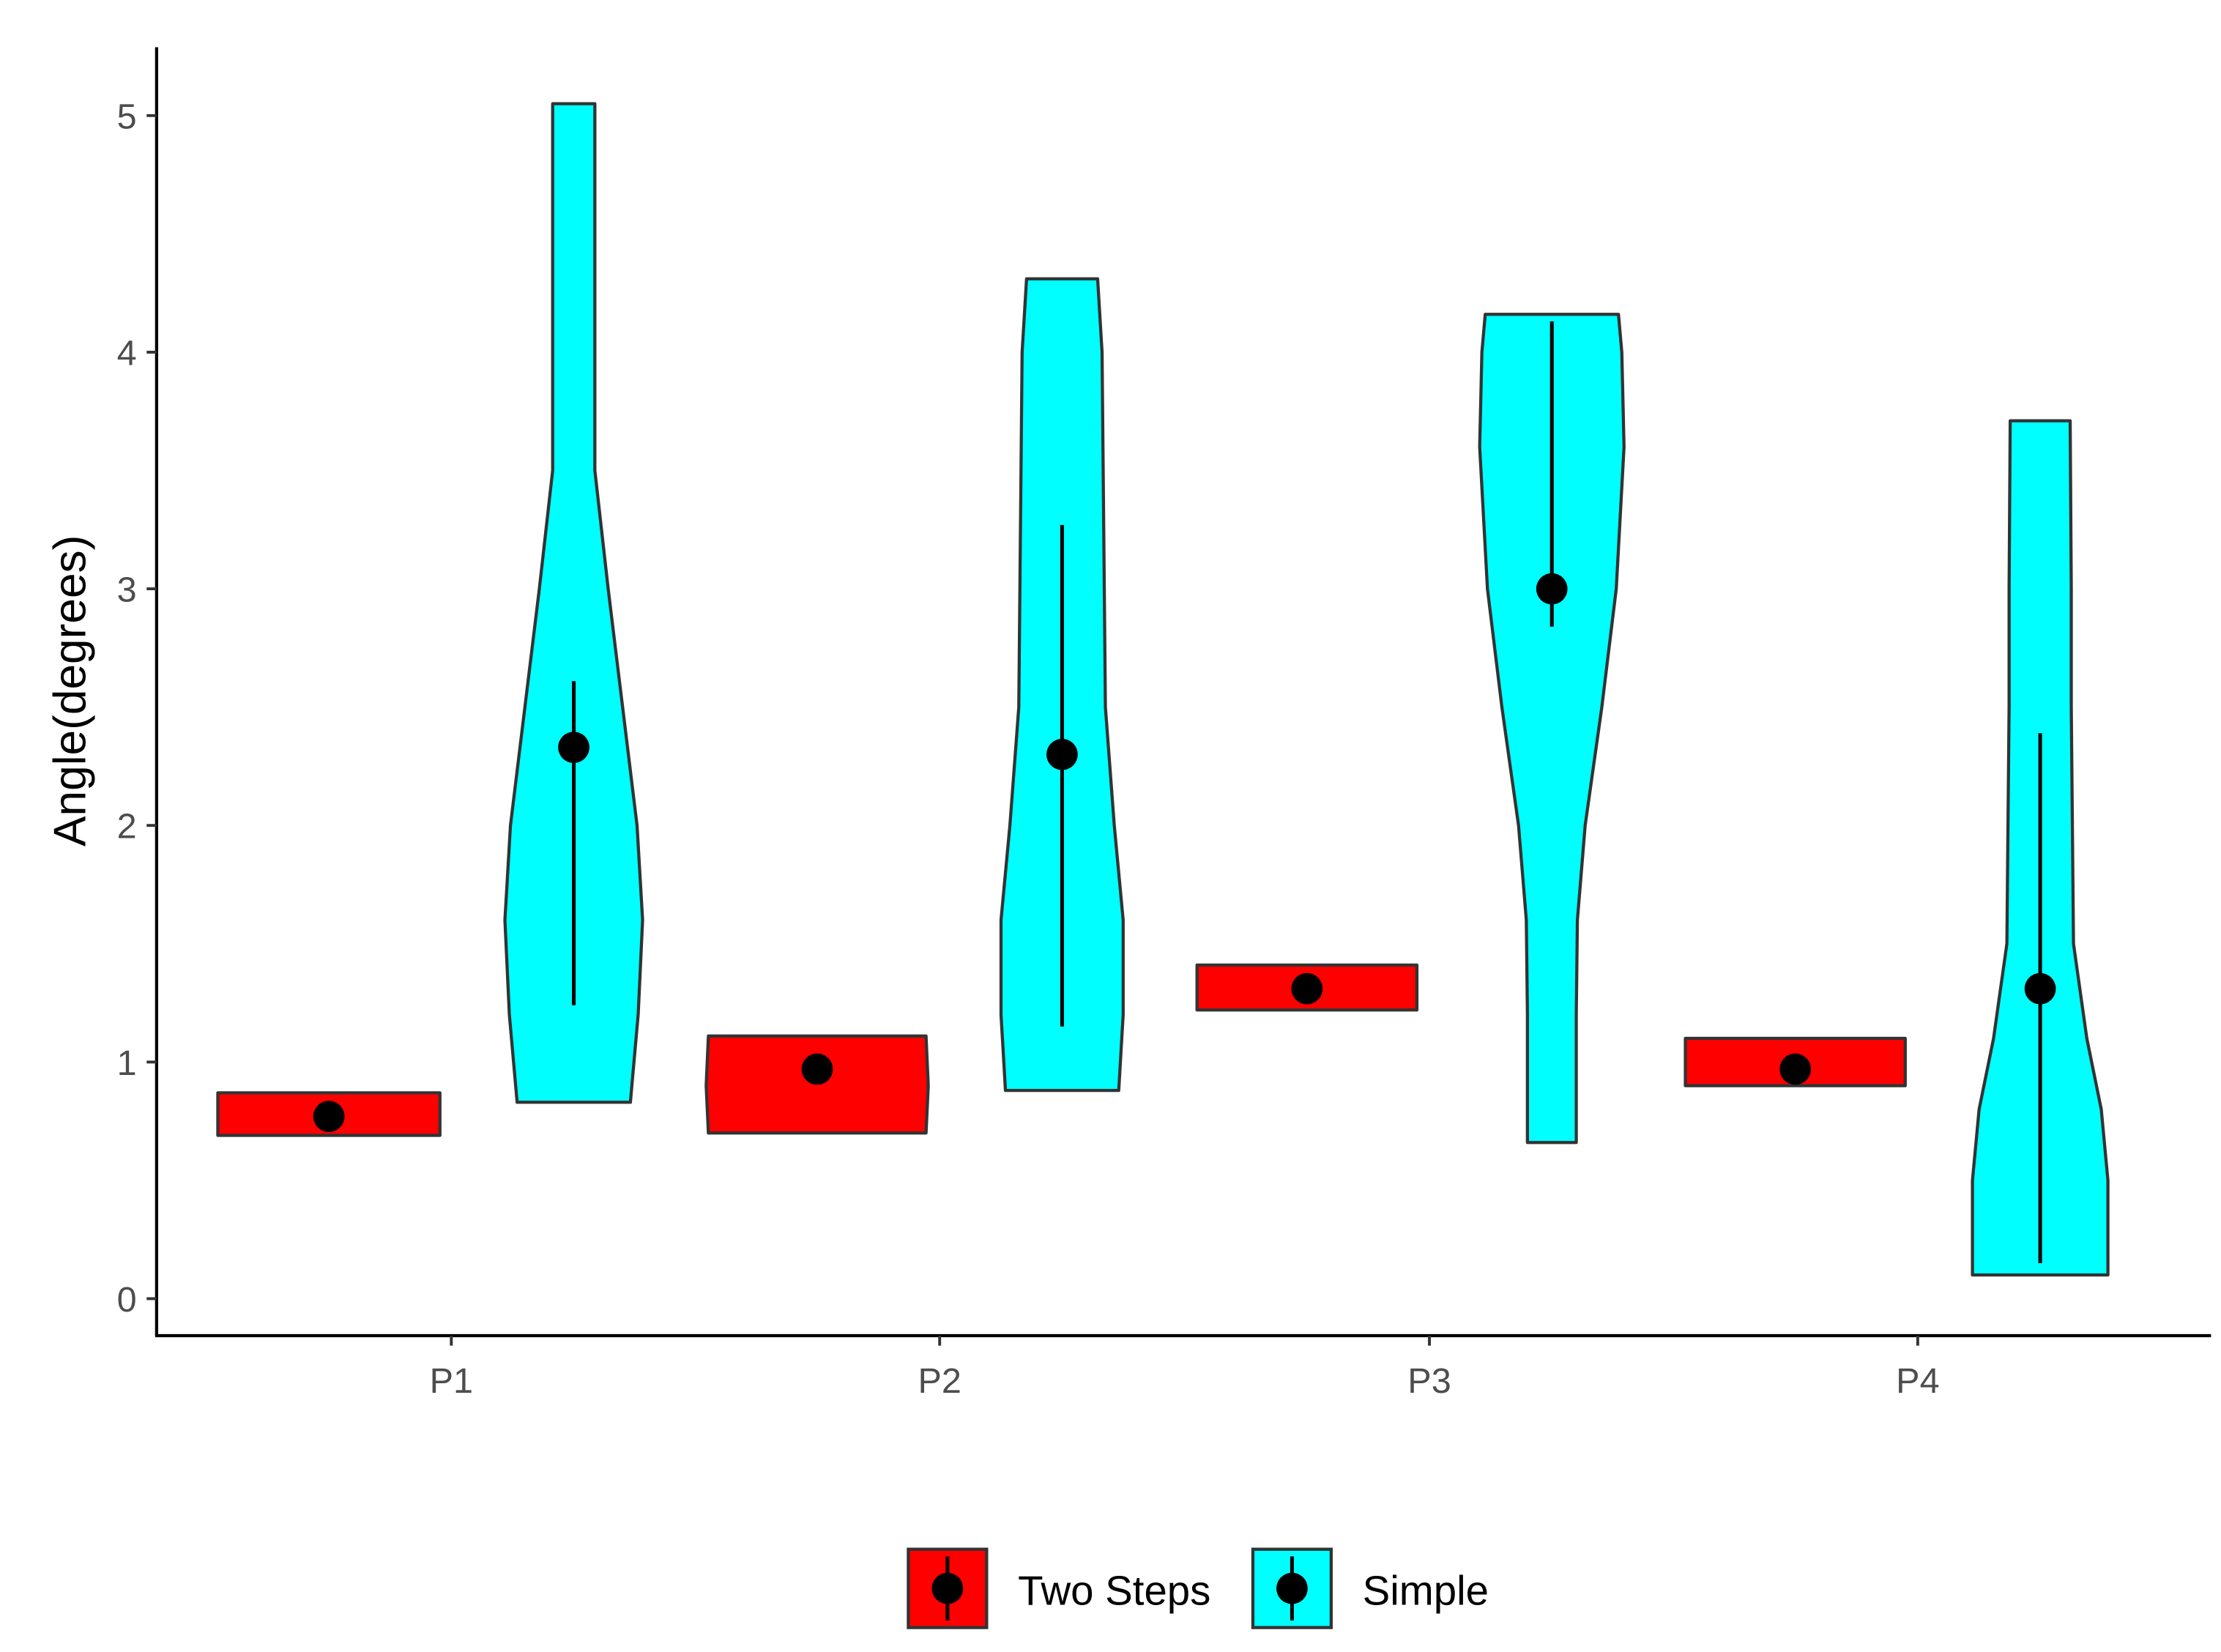 Image resolution: width=2221 pixels, height=1652 pixels. I want to click on y-tick-label: 5, so click(127, 116).